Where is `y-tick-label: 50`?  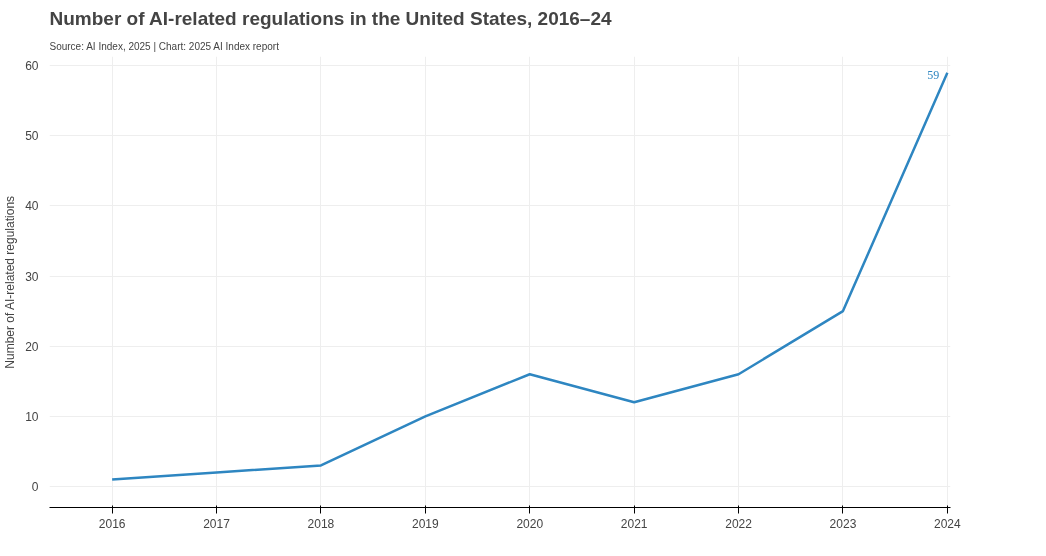
y-tick-label: 50 is located at coordinates (32, 136).